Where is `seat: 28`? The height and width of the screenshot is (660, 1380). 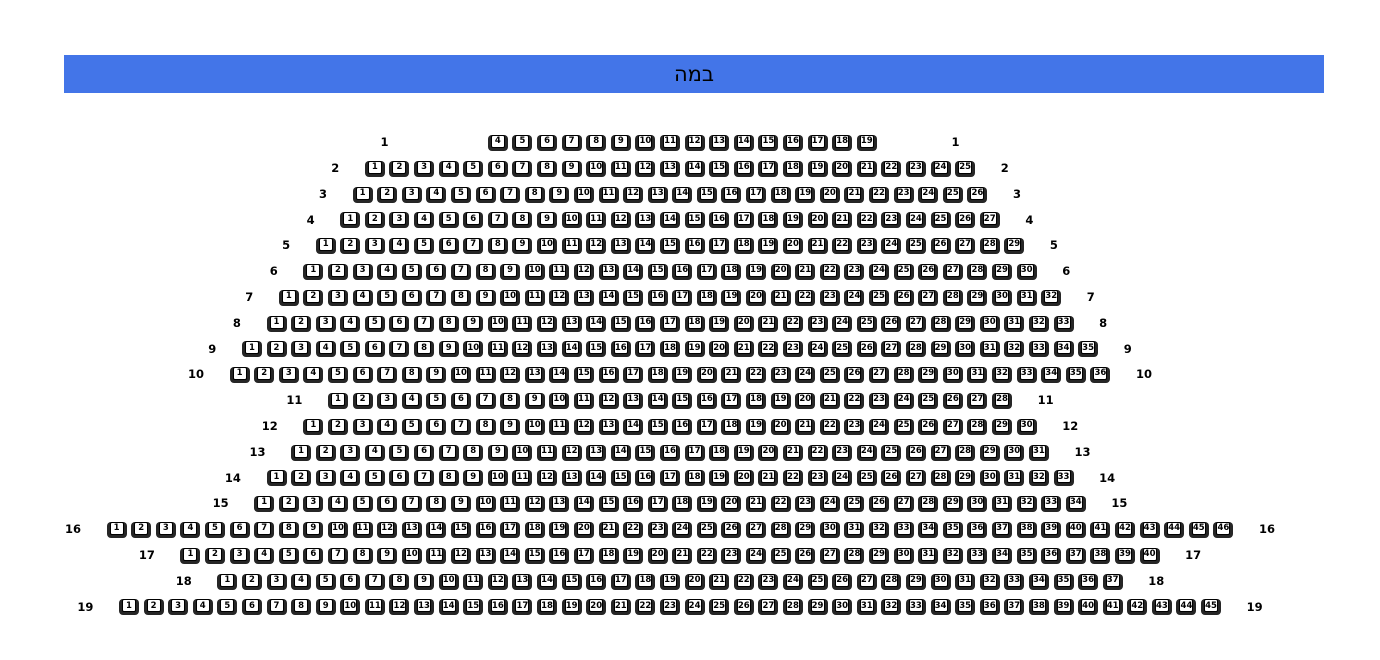
seat: 28 is located at coordinates (989, 246).